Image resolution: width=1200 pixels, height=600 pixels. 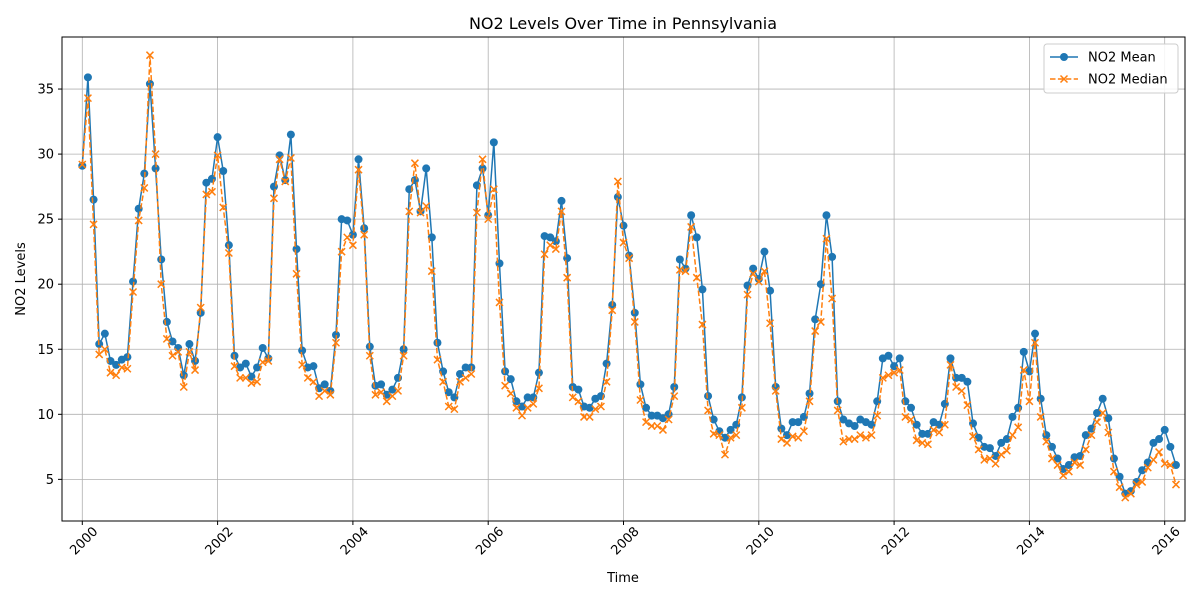 What do you see at coordinates (21, 279) in the screenshot?
I see `y-axis-label: NO2 Levels` at bounding box center [21, 279].